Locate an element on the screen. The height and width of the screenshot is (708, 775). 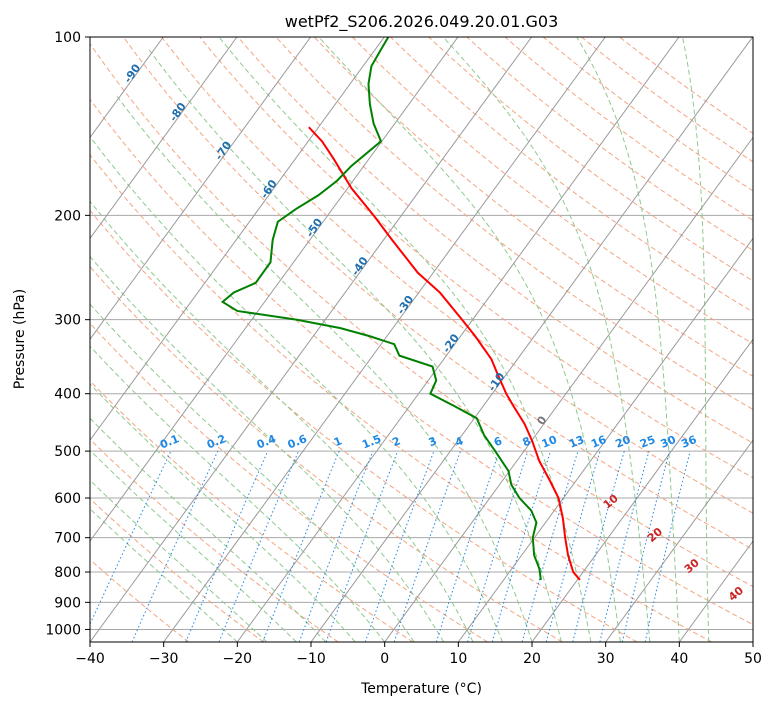
mixing-ratio-label: 0.6 is located at coordinates (297, 441).